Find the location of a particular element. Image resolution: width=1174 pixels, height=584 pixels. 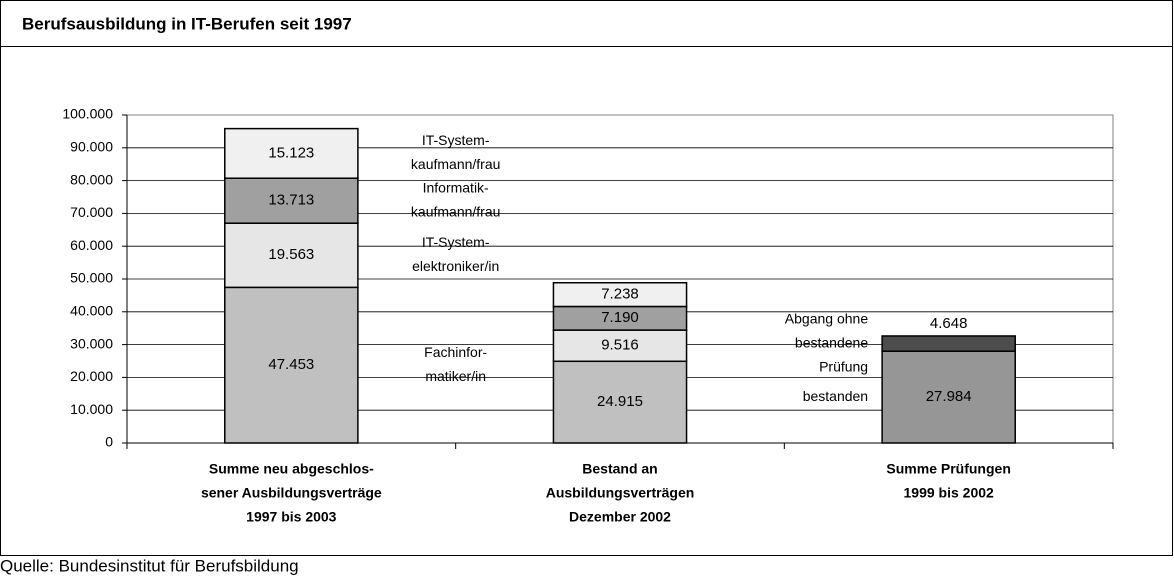

value-label: 7.238 is located at coordinates (620, 294).